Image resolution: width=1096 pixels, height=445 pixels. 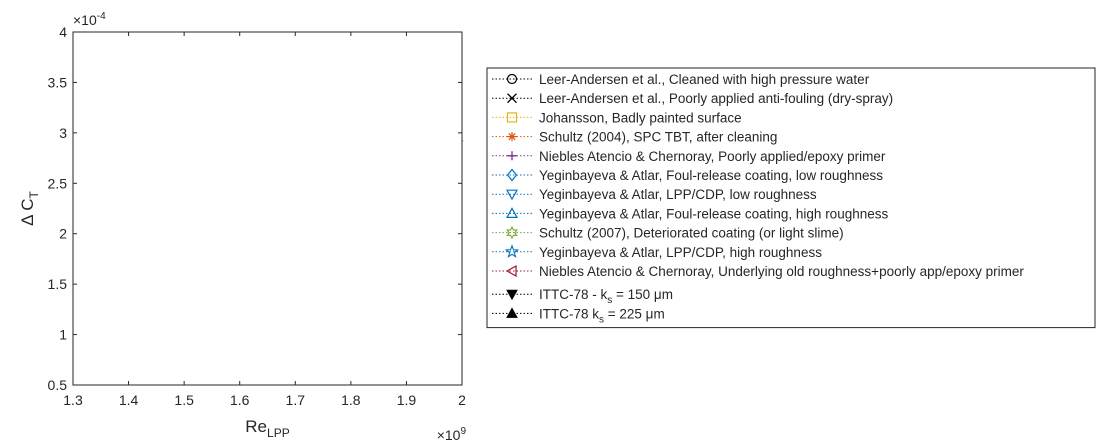 I want to click on legend-label: Johansson, Badly painted surface, so click(x=640, y=117).